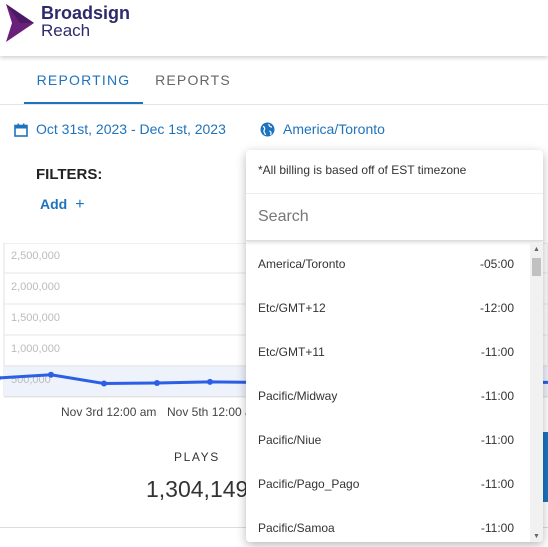  Describe the element at coordinates (35, 318) in the screenshot. I see `y-tick-label: 1,500,000` at that location.